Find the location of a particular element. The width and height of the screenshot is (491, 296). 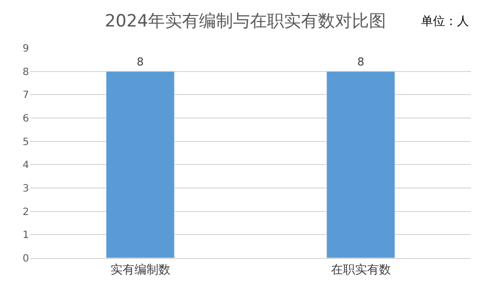

y-tick-label: 8 is located at coordinates (25, 72).